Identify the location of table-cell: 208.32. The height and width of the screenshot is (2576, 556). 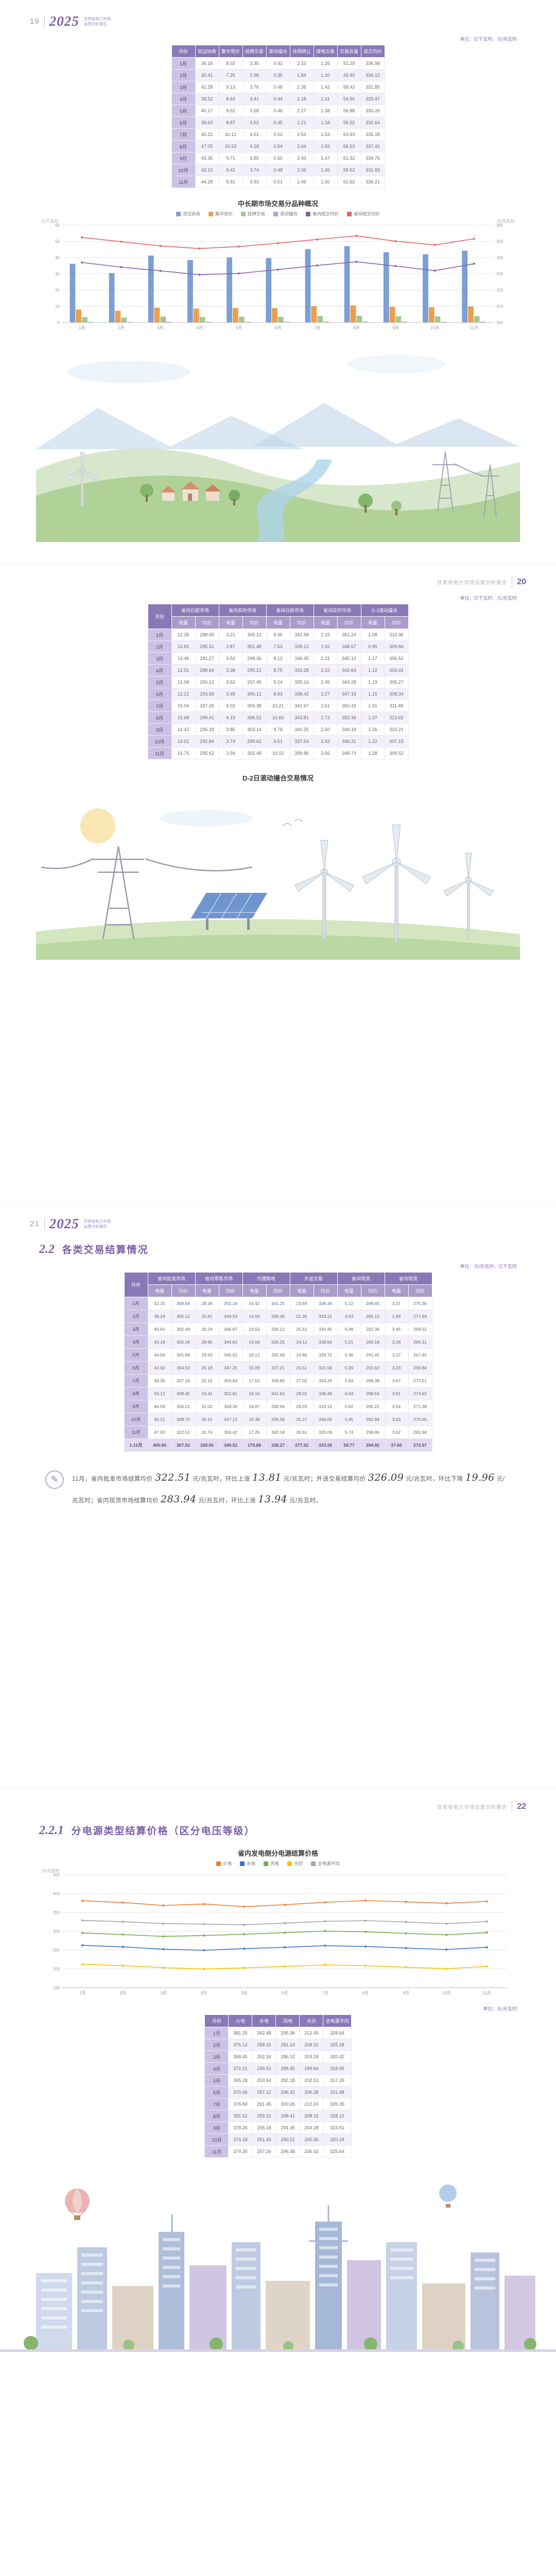
(311, 2045).